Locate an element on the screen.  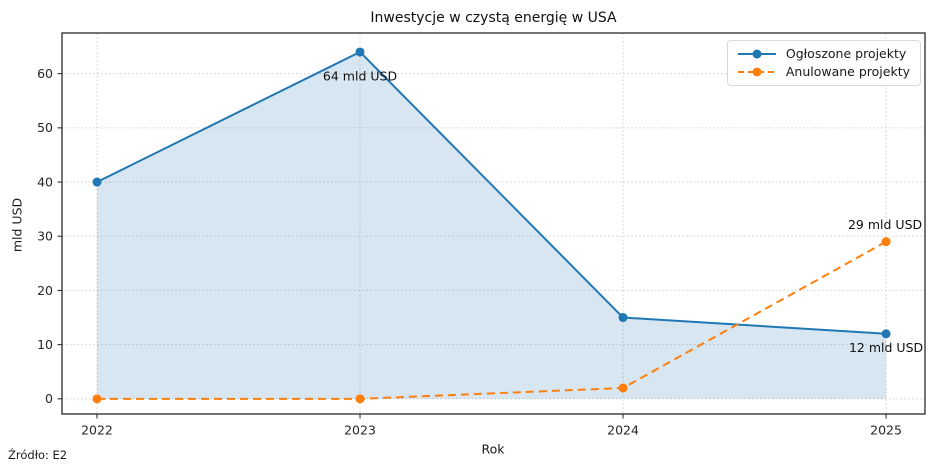
legend-label-cancelled: Anulowane projekty is located at coordinates (847, 71).